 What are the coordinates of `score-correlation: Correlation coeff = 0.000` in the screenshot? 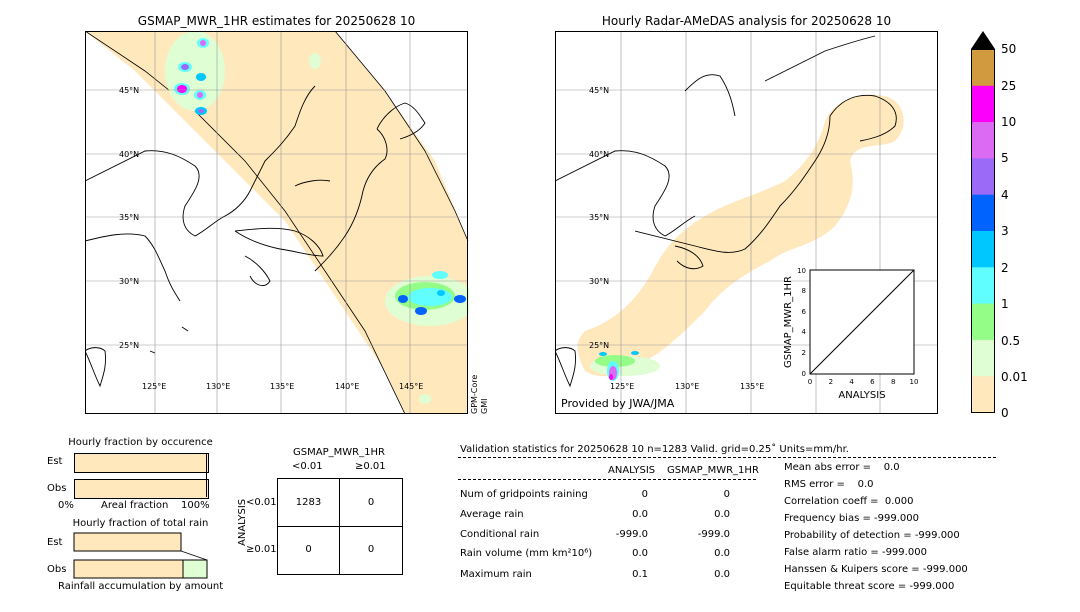 It's located at (849, 501).